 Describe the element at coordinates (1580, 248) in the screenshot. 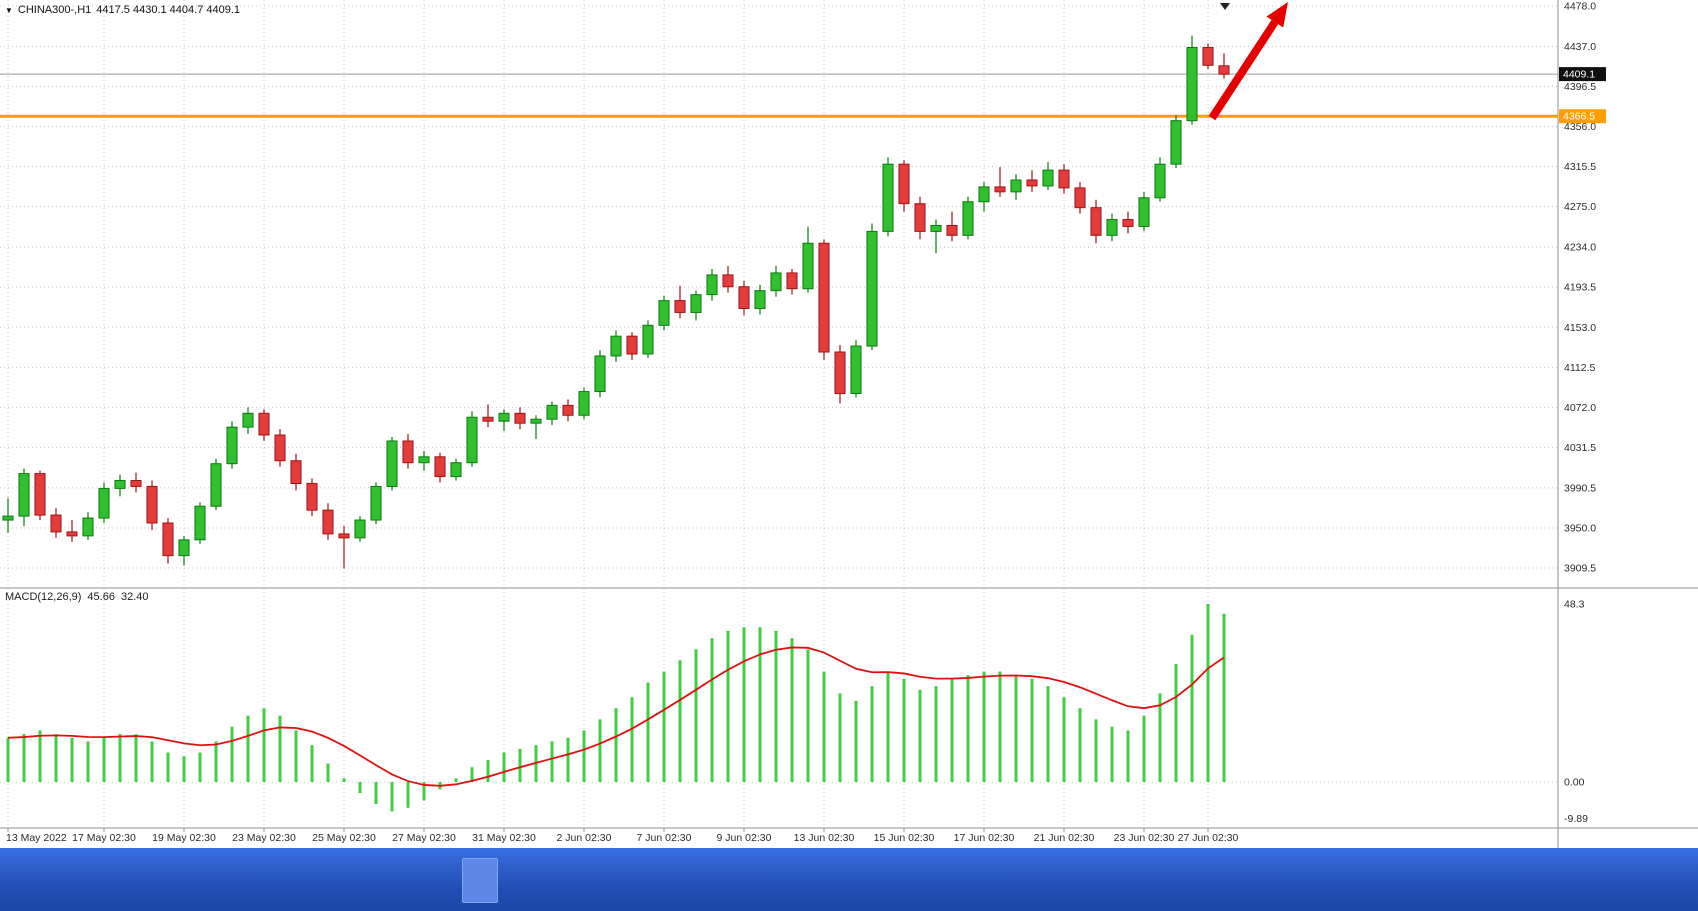

I see `price-axis-label: 4234.0` at that location.